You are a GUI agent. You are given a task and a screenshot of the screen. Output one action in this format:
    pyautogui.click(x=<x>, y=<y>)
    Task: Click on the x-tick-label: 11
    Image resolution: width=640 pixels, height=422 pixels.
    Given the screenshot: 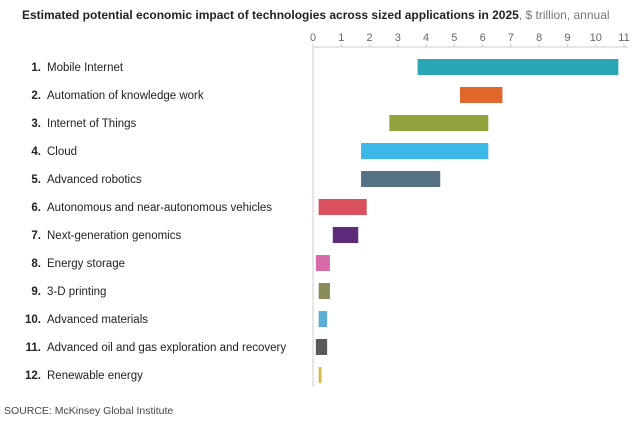 What is the action you would take?
    pyautogui.click(x=623, y=38)
    